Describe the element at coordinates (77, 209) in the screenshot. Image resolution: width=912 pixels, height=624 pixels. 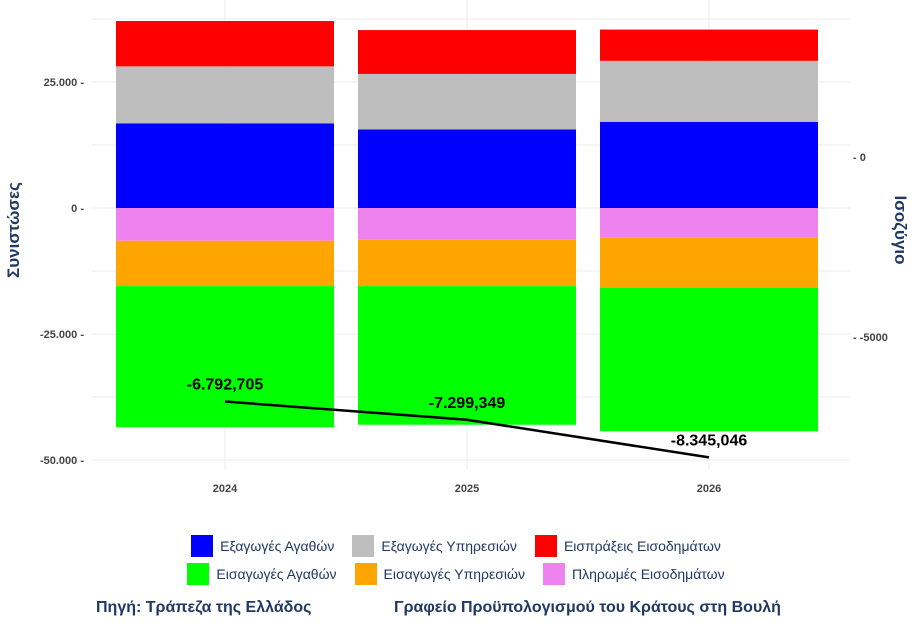
I see `y-tick-label: 0 -` at that location.